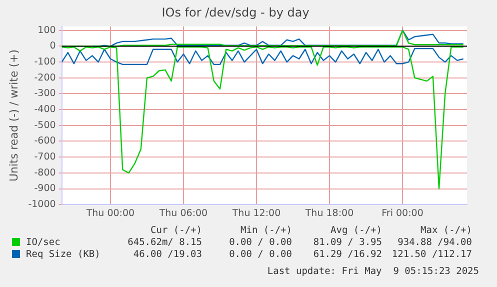 The width and height of the screenshot is (497, 287). Describe the element at coordinates (176, 230) in the screenshot. I see `text: Cur (-/+)` at that location.